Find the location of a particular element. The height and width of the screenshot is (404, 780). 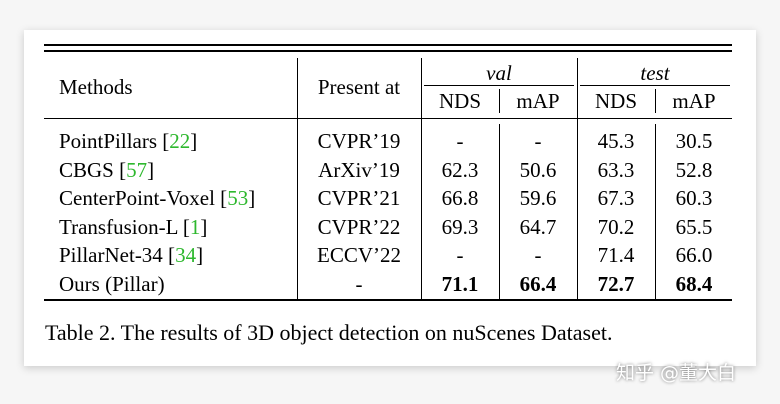

test-map-cell: 60.3 is located at coordinates (694, 198).